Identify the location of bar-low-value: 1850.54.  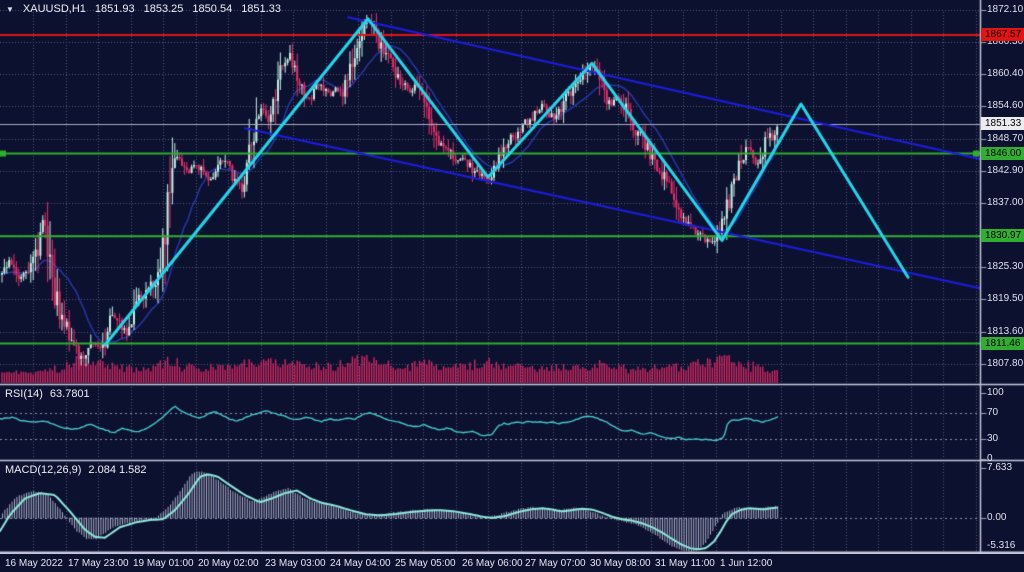
(212, 9).